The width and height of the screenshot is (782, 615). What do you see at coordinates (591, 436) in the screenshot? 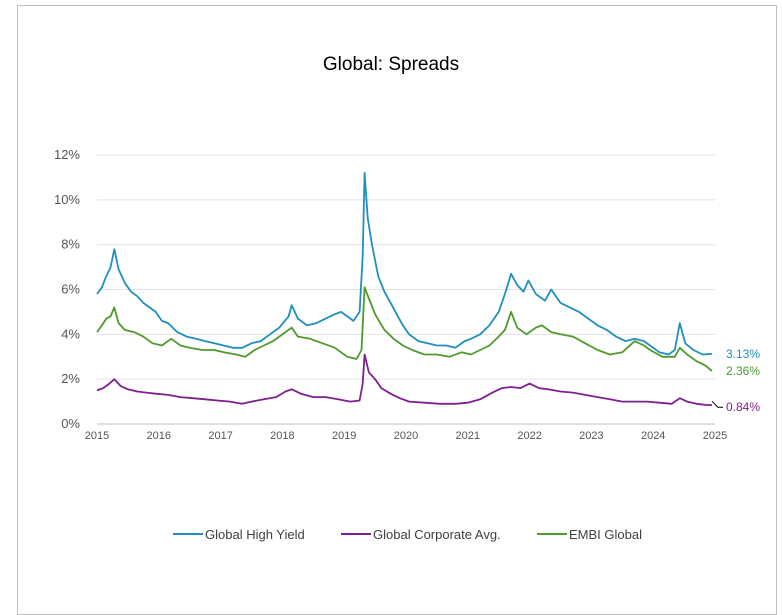
I see `x-tick-label: 2023` at bounding box center [591, 436].